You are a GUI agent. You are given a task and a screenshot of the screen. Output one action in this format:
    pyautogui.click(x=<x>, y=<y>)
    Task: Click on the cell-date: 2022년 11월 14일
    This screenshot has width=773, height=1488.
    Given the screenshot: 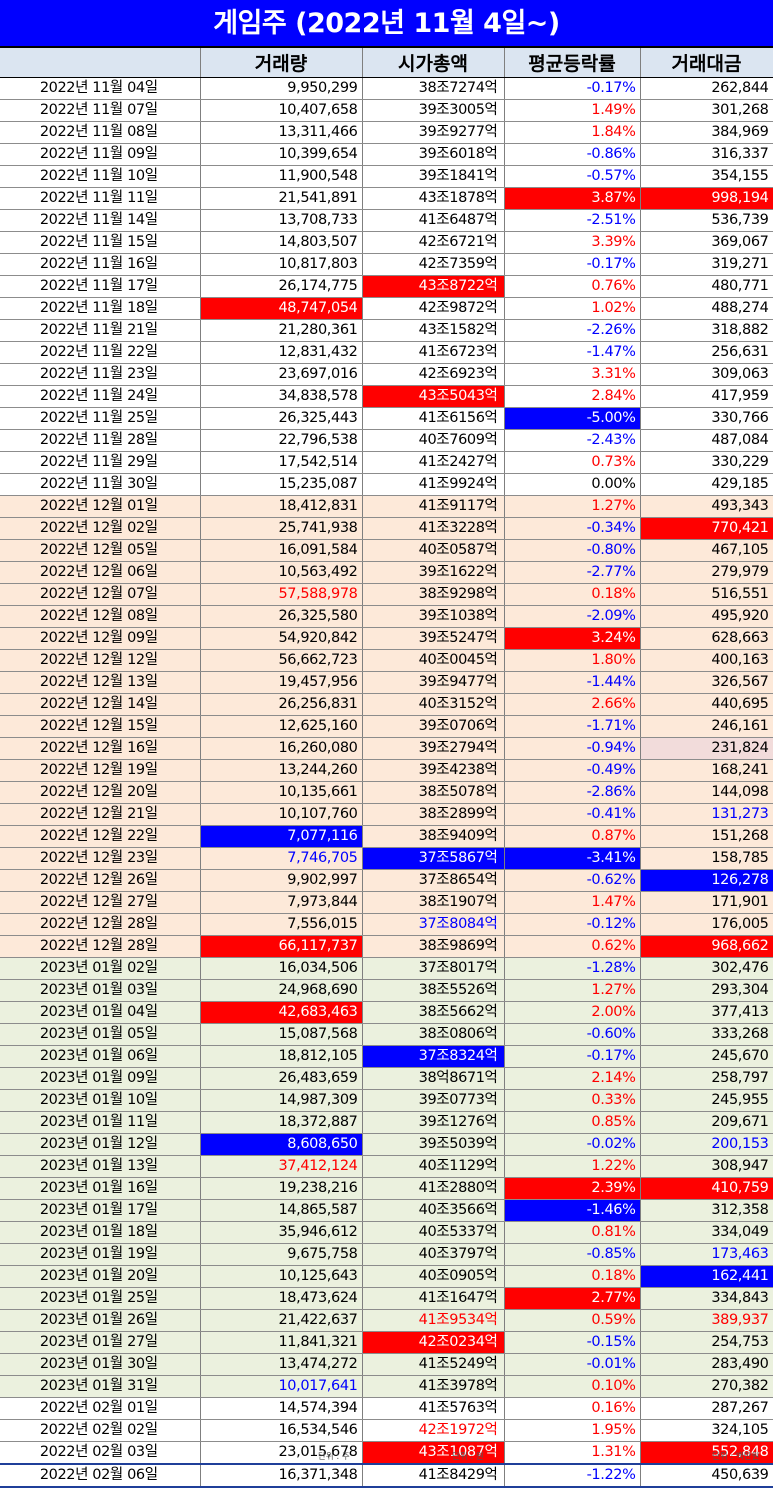 What is the action you would take?
    pyautogui.click(x=100, y=220)
    